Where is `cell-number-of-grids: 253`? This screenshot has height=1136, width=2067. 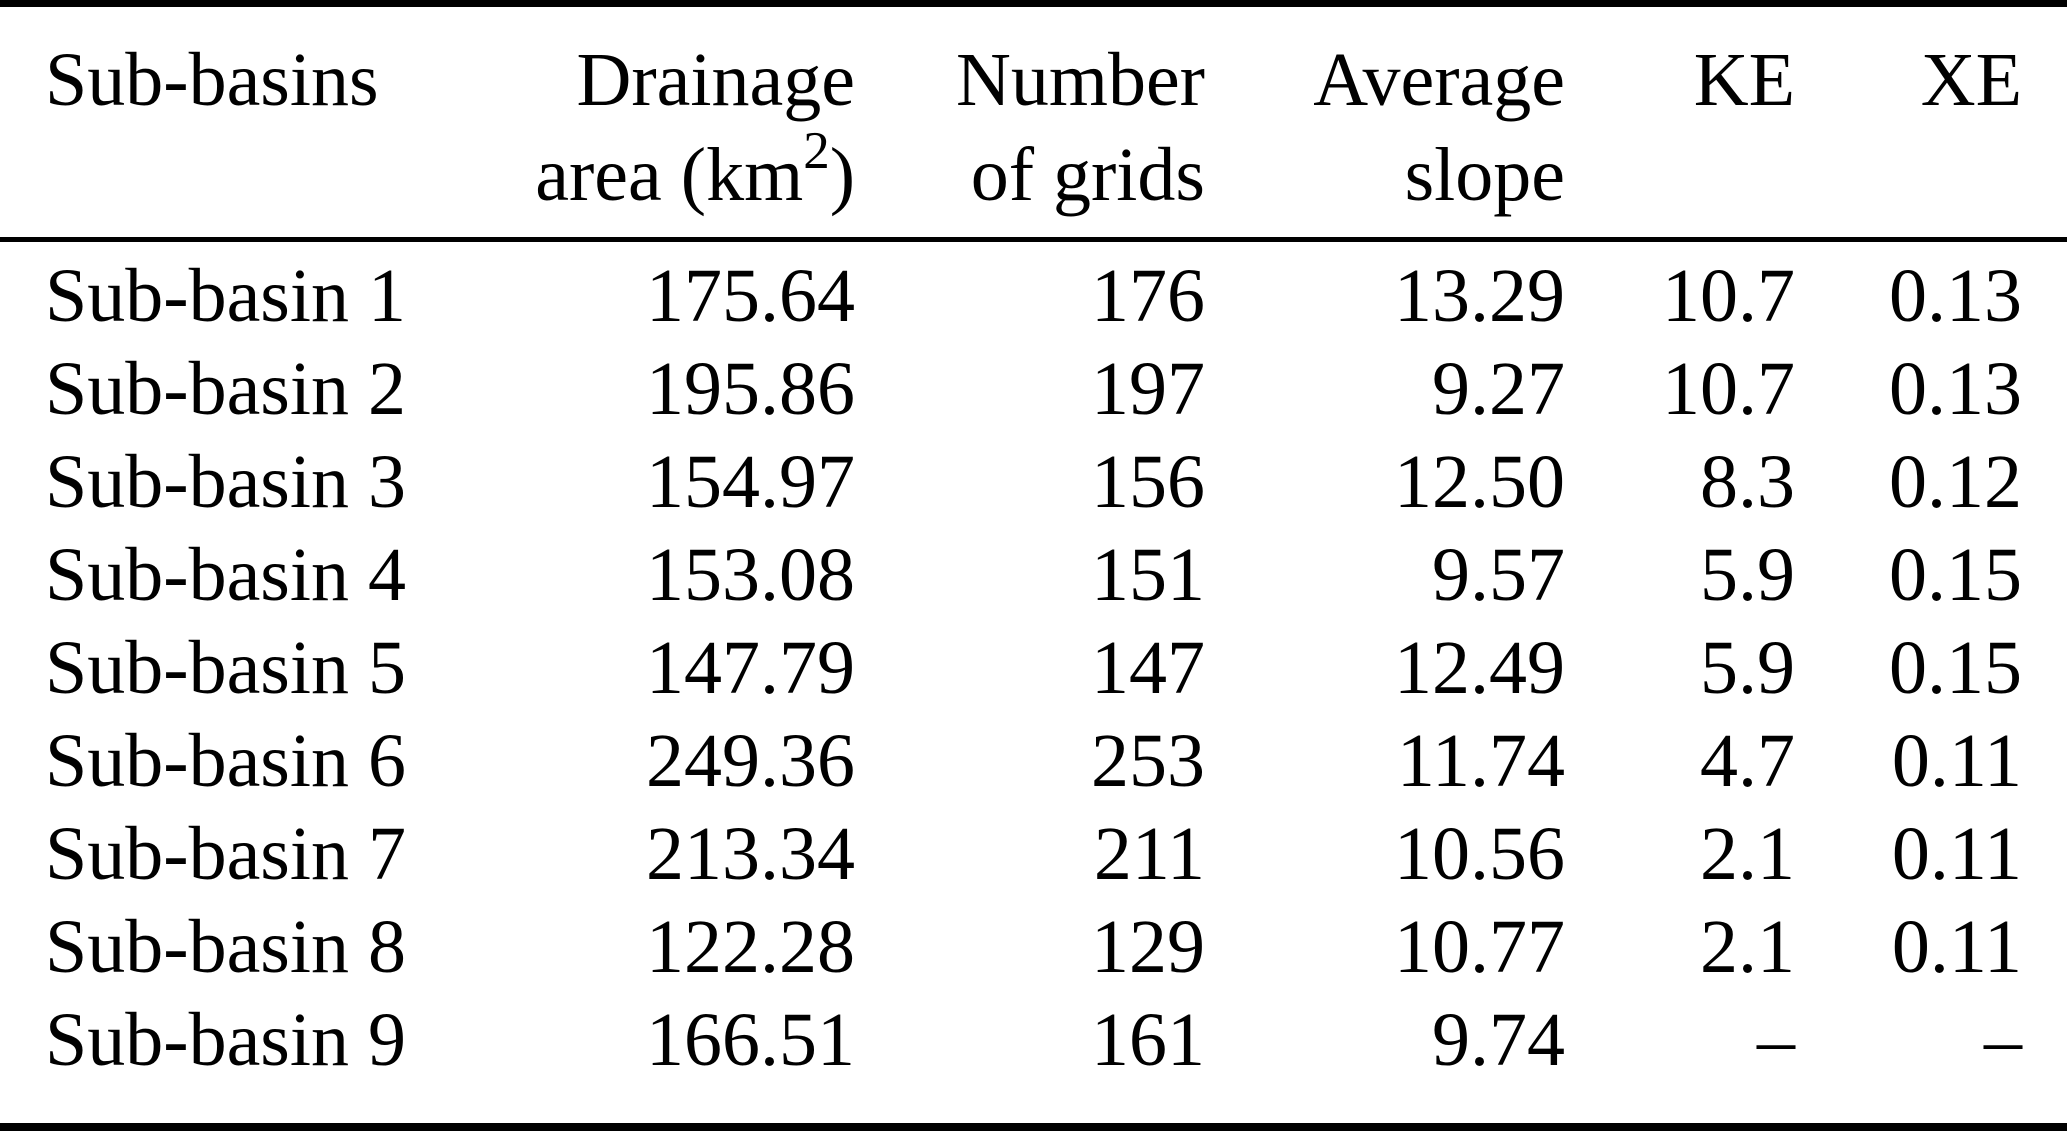
cell-number-of-grids: 253 is located at coordinates (1148, 761).